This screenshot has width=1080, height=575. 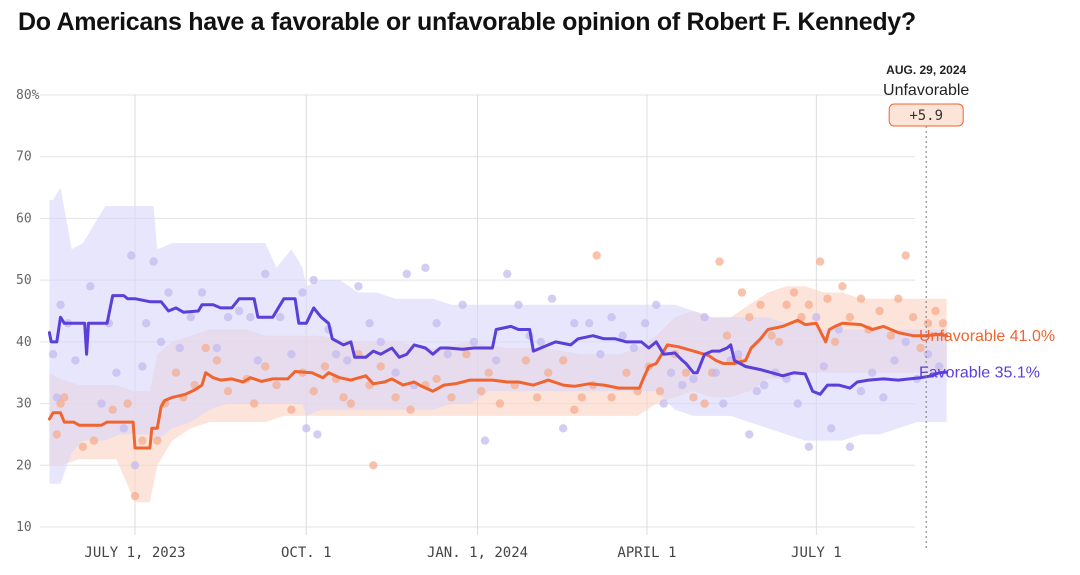 What do you see at coordinates (987, 354) in the screenshot?
I see `series-end-labels: Unfavorable 41.0% Favorable 35.1%` at bounding box center [987, 354].